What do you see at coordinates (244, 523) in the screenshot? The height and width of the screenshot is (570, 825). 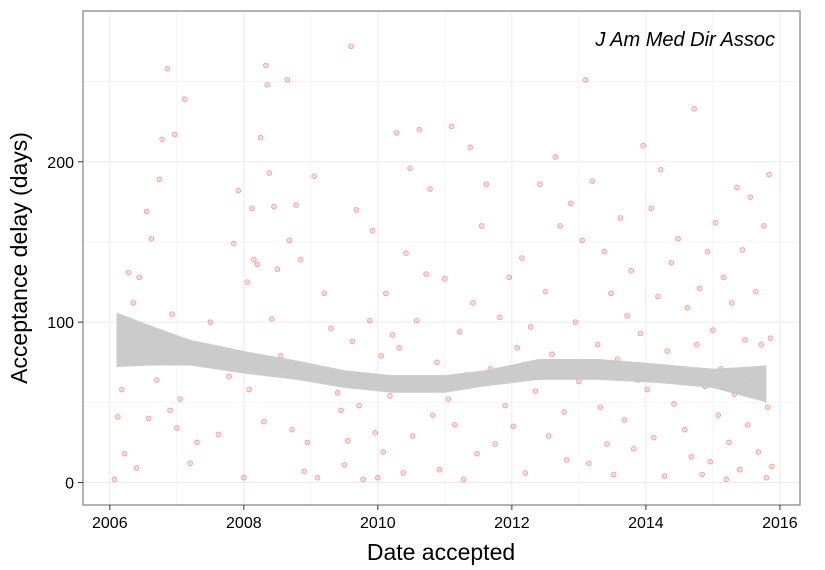 I see `x-tick-label: 2008` at bounding box center [244, 523].